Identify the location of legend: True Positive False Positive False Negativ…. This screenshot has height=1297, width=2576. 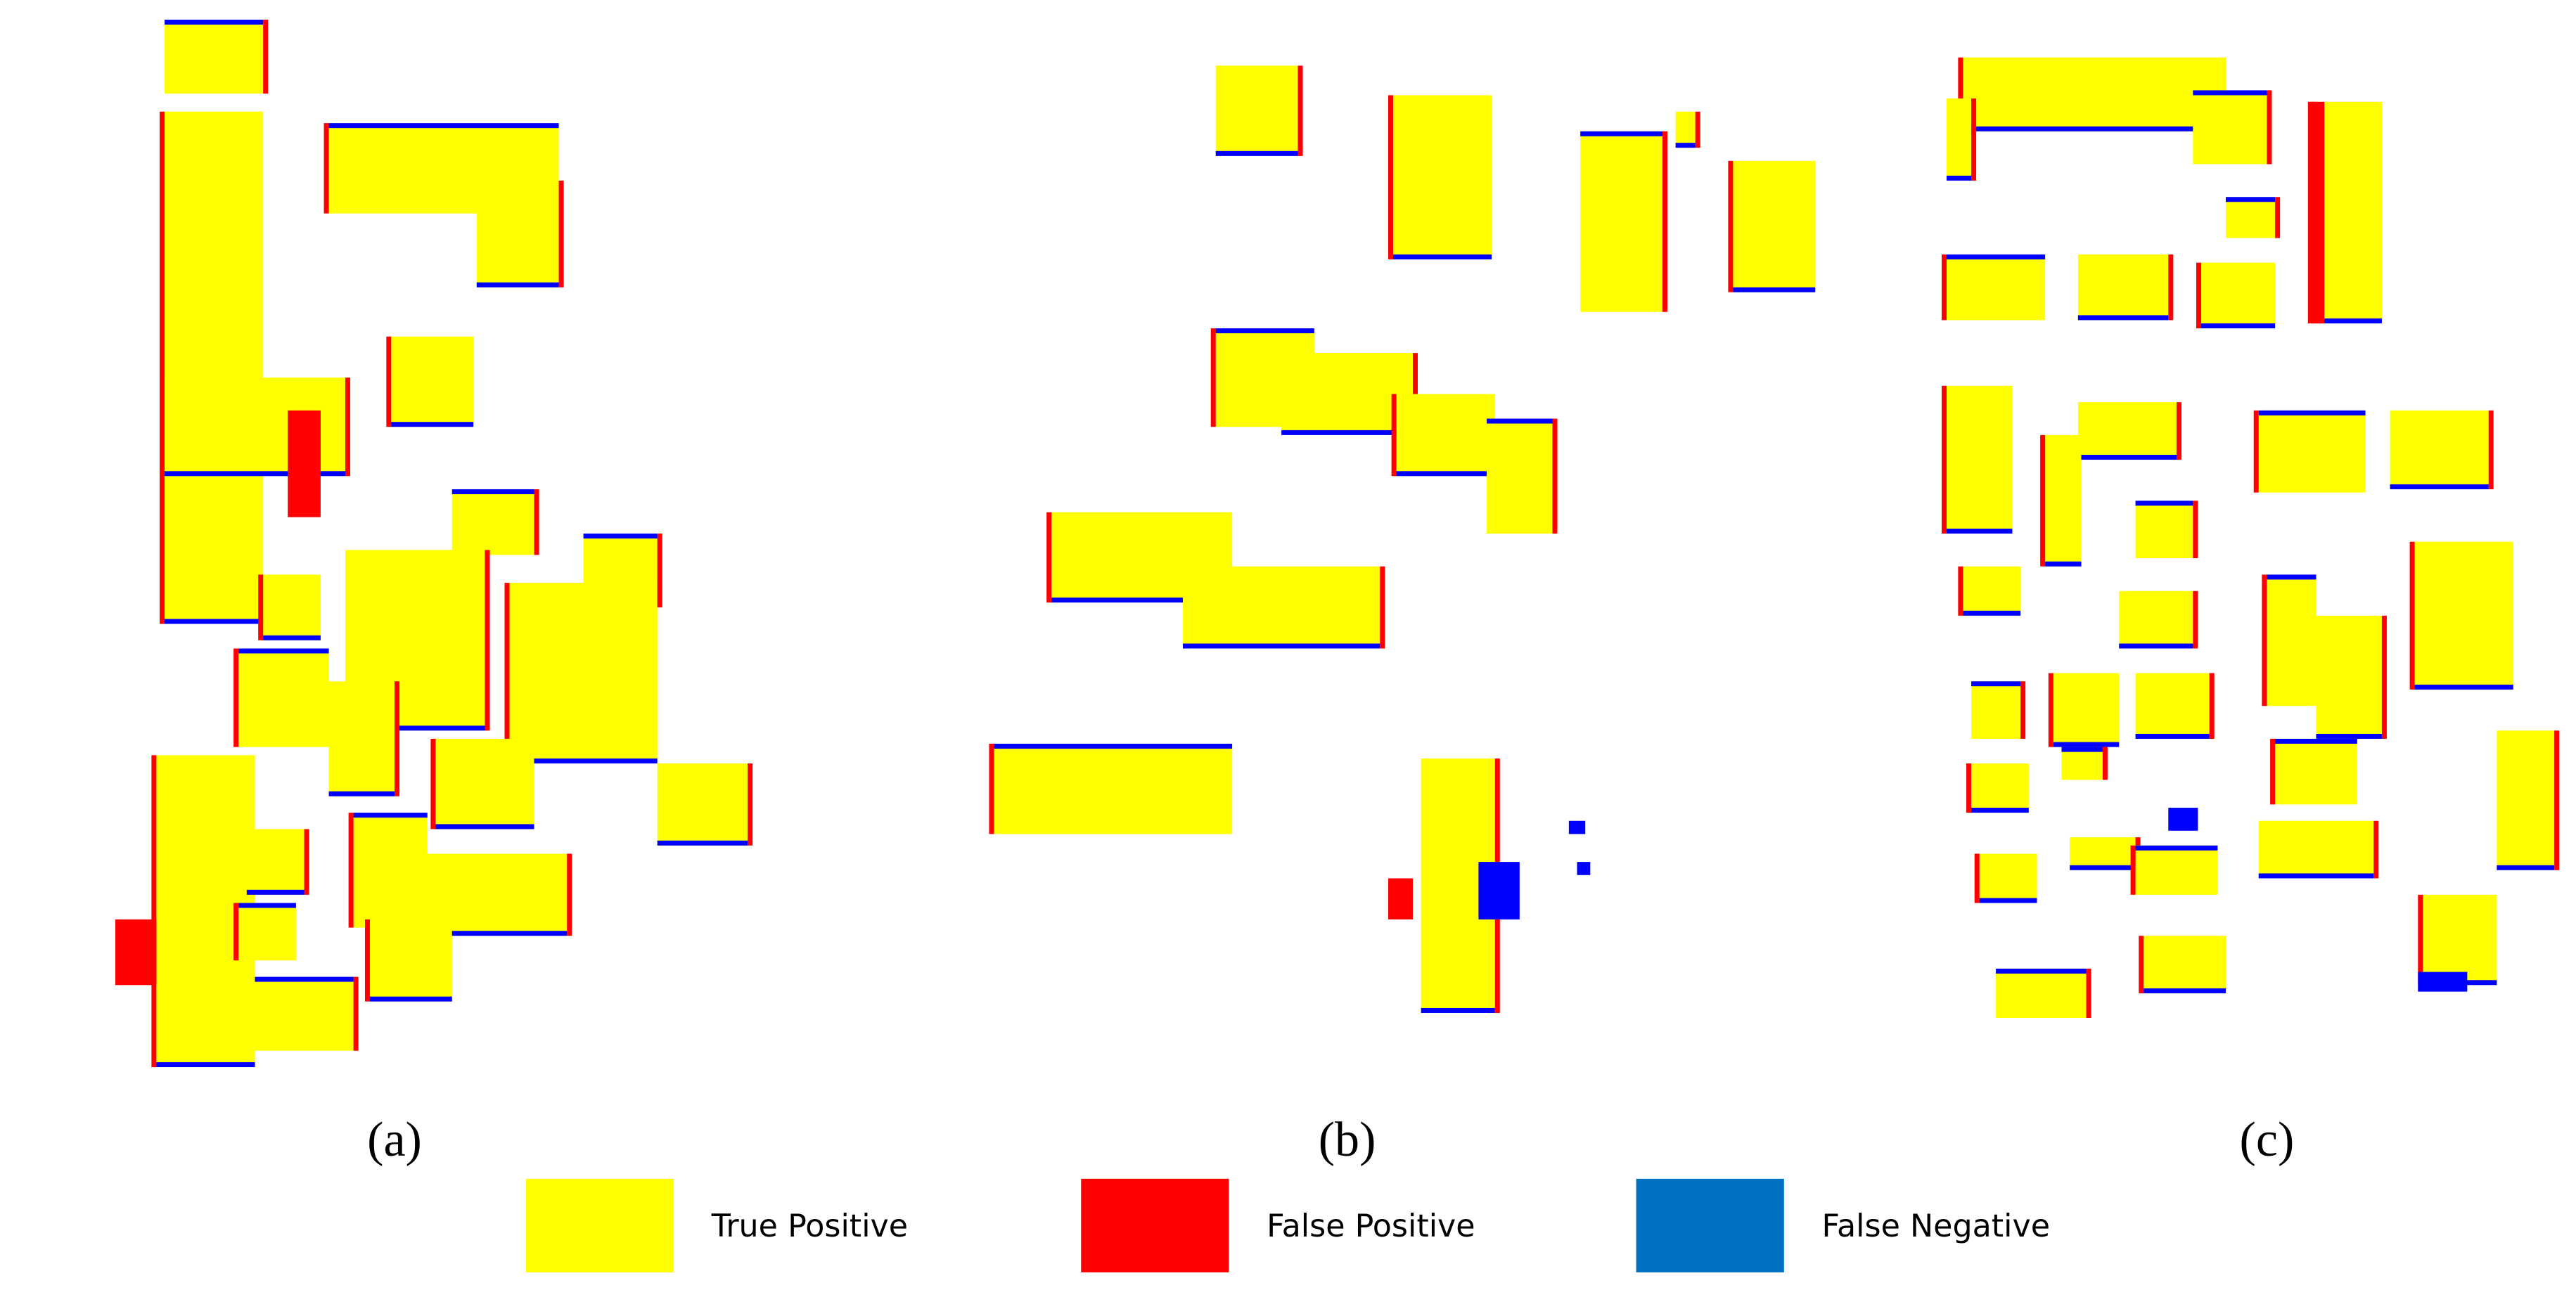
(1288, 1225).